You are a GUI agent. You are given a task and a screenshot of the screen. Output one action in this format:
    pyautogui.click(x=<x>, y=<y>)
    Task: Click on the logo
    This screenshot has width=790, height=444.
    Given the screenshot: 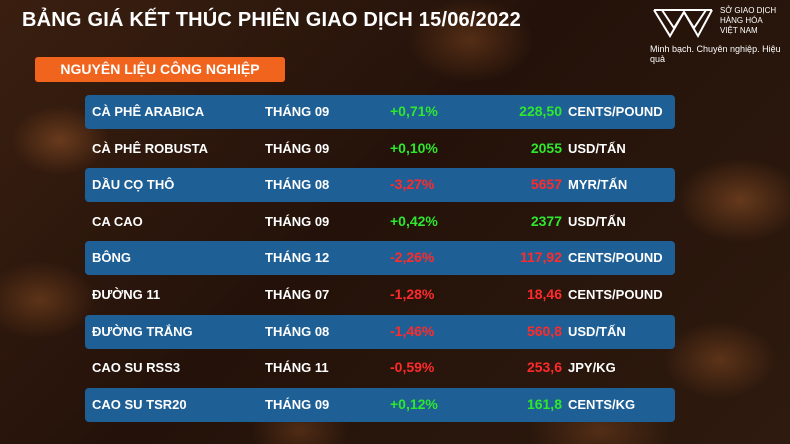 What is the action you would take?
    pyautogui.click(x=683, y=24)
    